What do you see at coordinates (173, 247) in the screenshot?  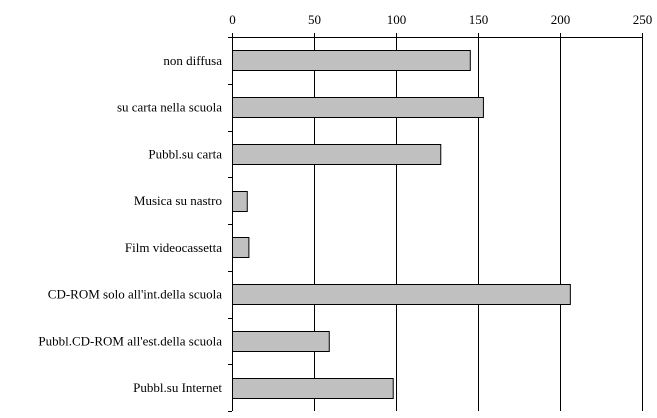 I see `category-label: Film videocassetta` at bounding box center [173, 247].